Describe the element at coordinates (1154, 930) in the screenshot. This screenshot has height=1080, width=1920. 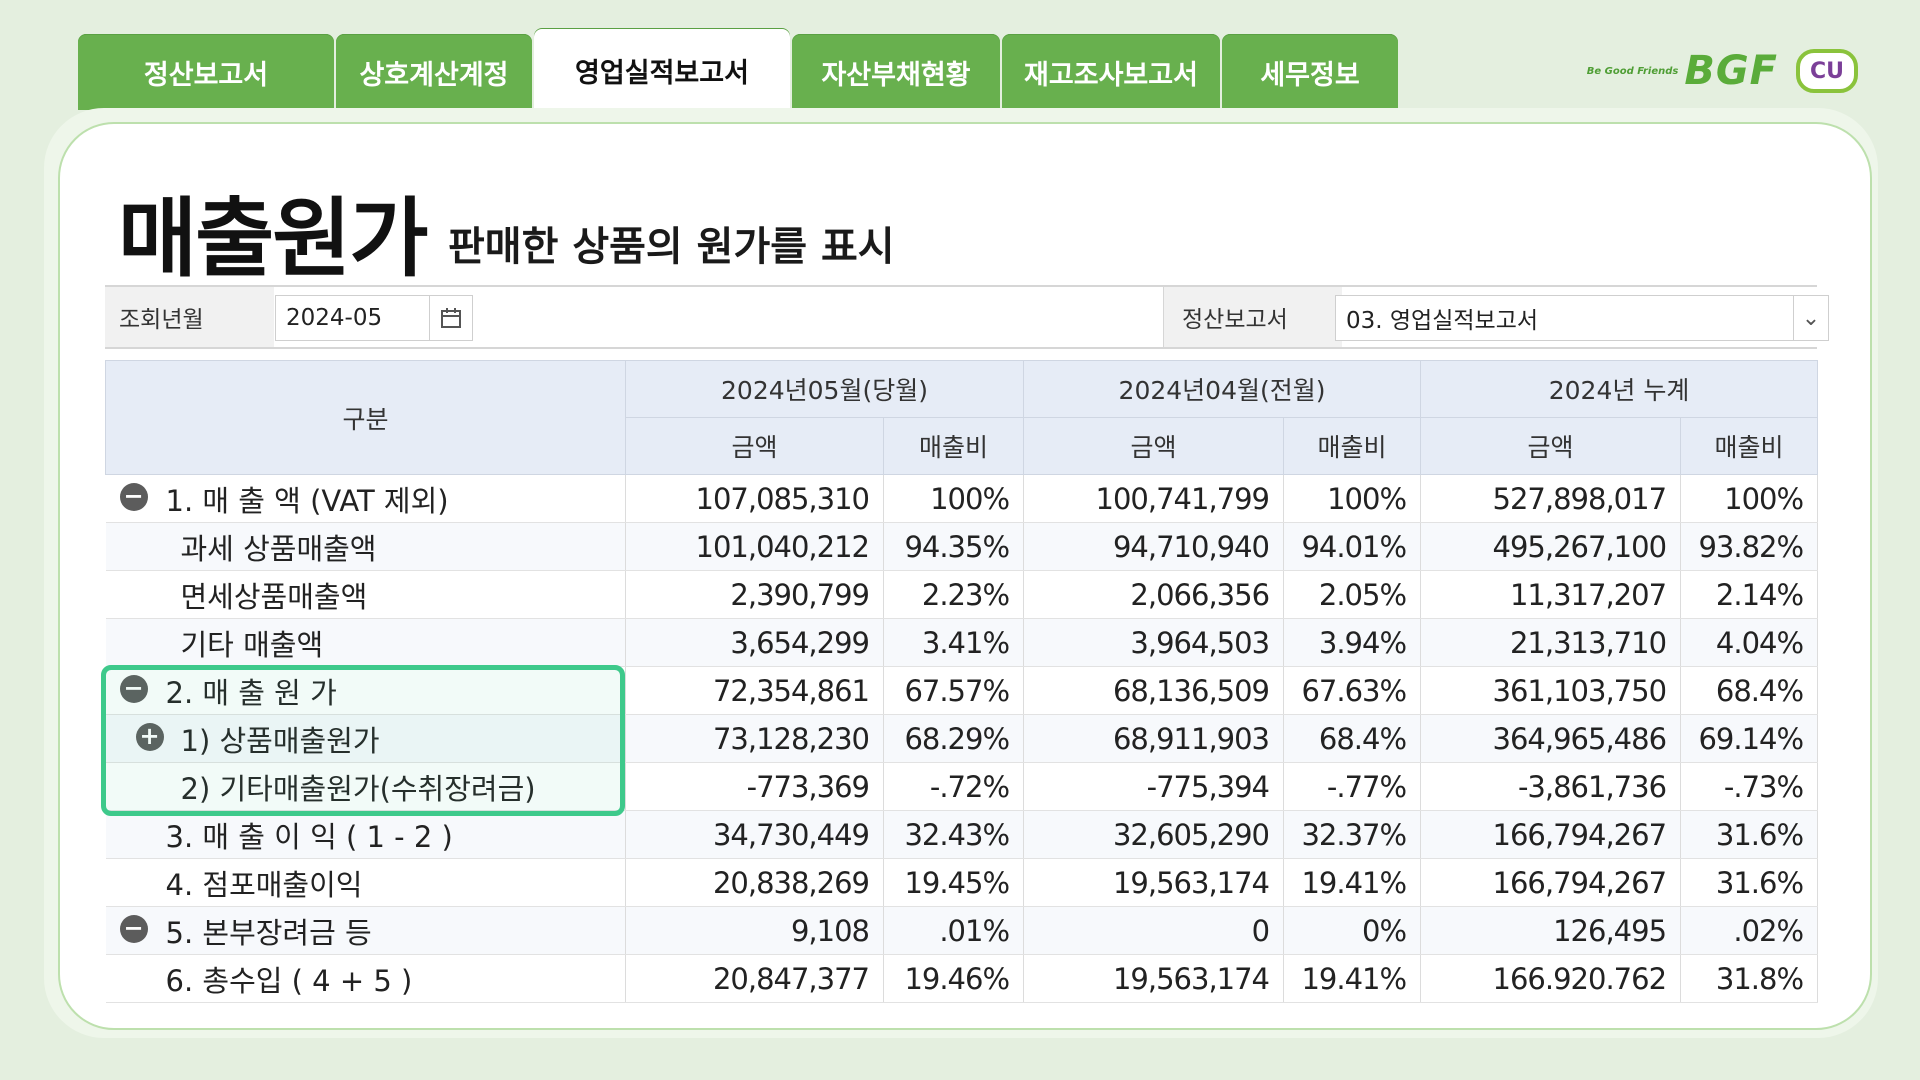
I see `cell-amount: 0` at that location.